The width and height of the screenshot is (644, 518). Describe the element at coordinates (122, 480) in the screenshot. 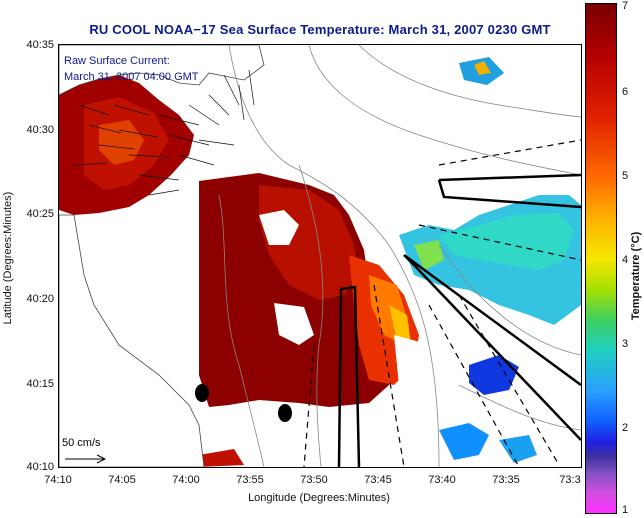

I see `x-tick: 74:05` at that location.